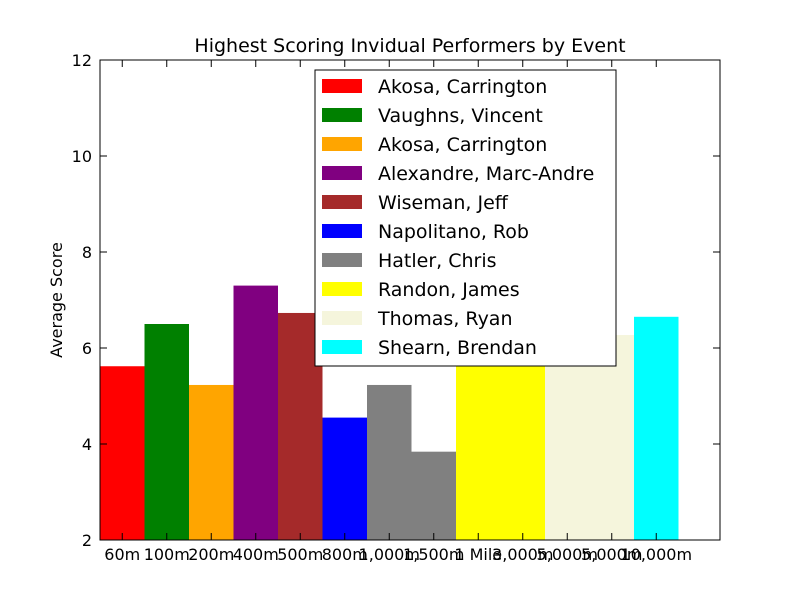 This screenshot has width=800, height=600. Describe the element at coordinates (486, 174) in the screenshot. I see `legend-label-3: Alexandre, Marc-Andre` at that location.